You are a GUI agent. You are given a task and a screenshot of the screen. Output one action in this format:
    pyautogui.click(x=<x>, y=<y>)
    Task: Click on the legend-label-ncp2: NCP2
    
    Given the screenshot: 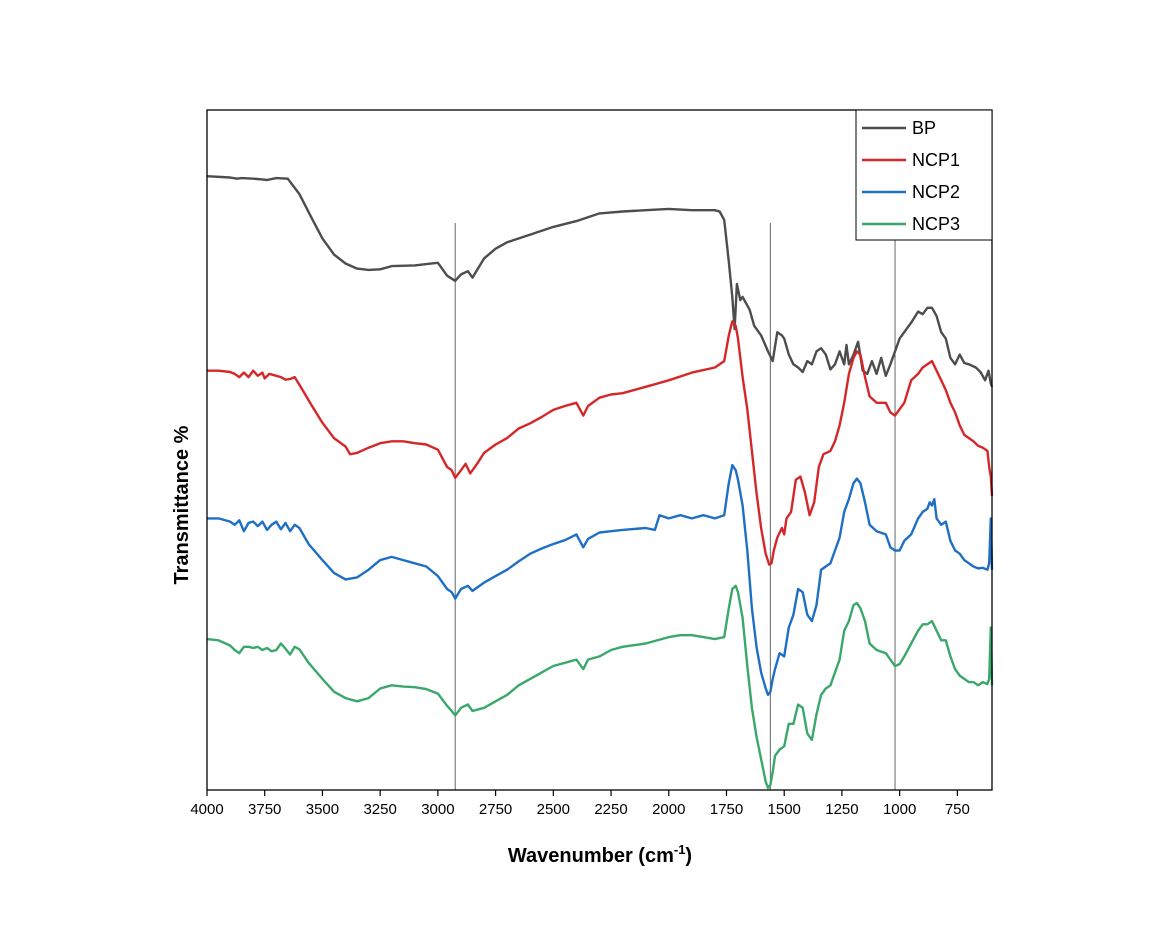 What is the action you would take?
    pyautogui.click(x=936, y=192)
    